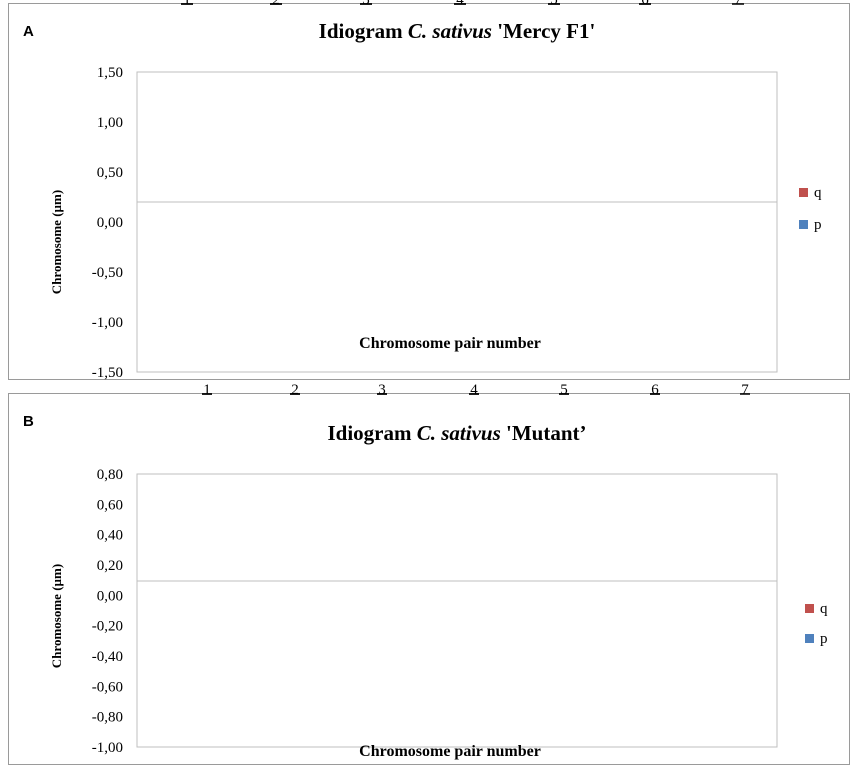  I want to click on charta-panel-letter: A, so click(28, 31).